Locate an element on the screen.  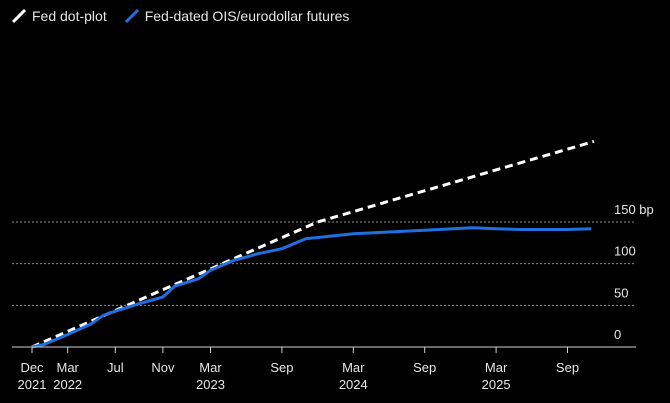
legend-item-futures: Fed-dated OIS/eurodollar futures is located at coordinates (237, 16).